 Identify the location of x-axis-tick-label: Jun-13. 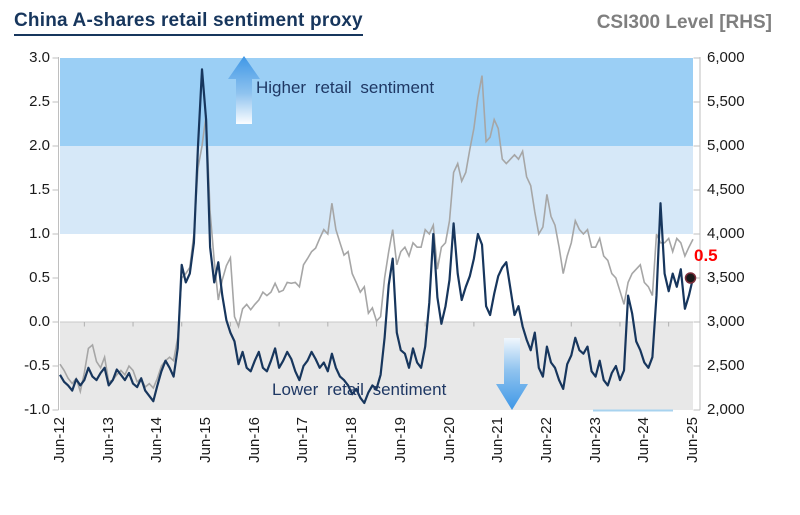
(108, 440).